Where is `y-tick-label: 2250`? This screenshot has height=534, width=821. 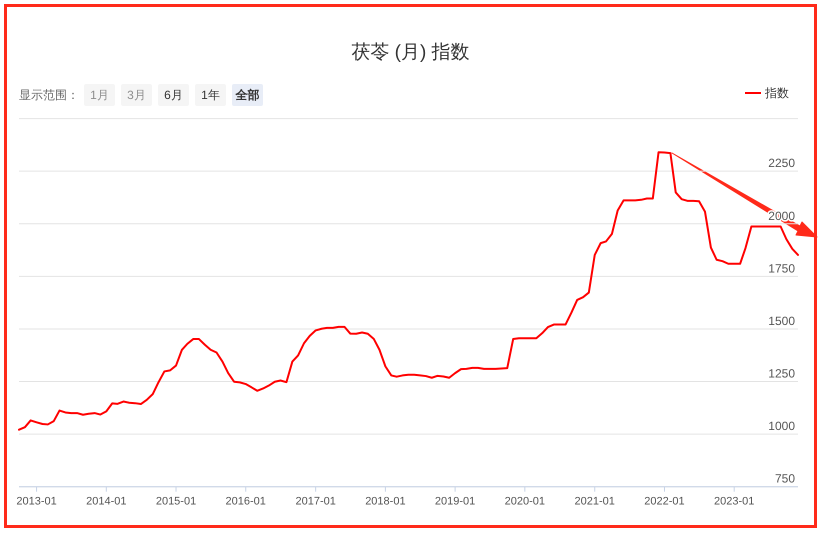 y-tick-label: 2250 is located at coordinates (782, 163).